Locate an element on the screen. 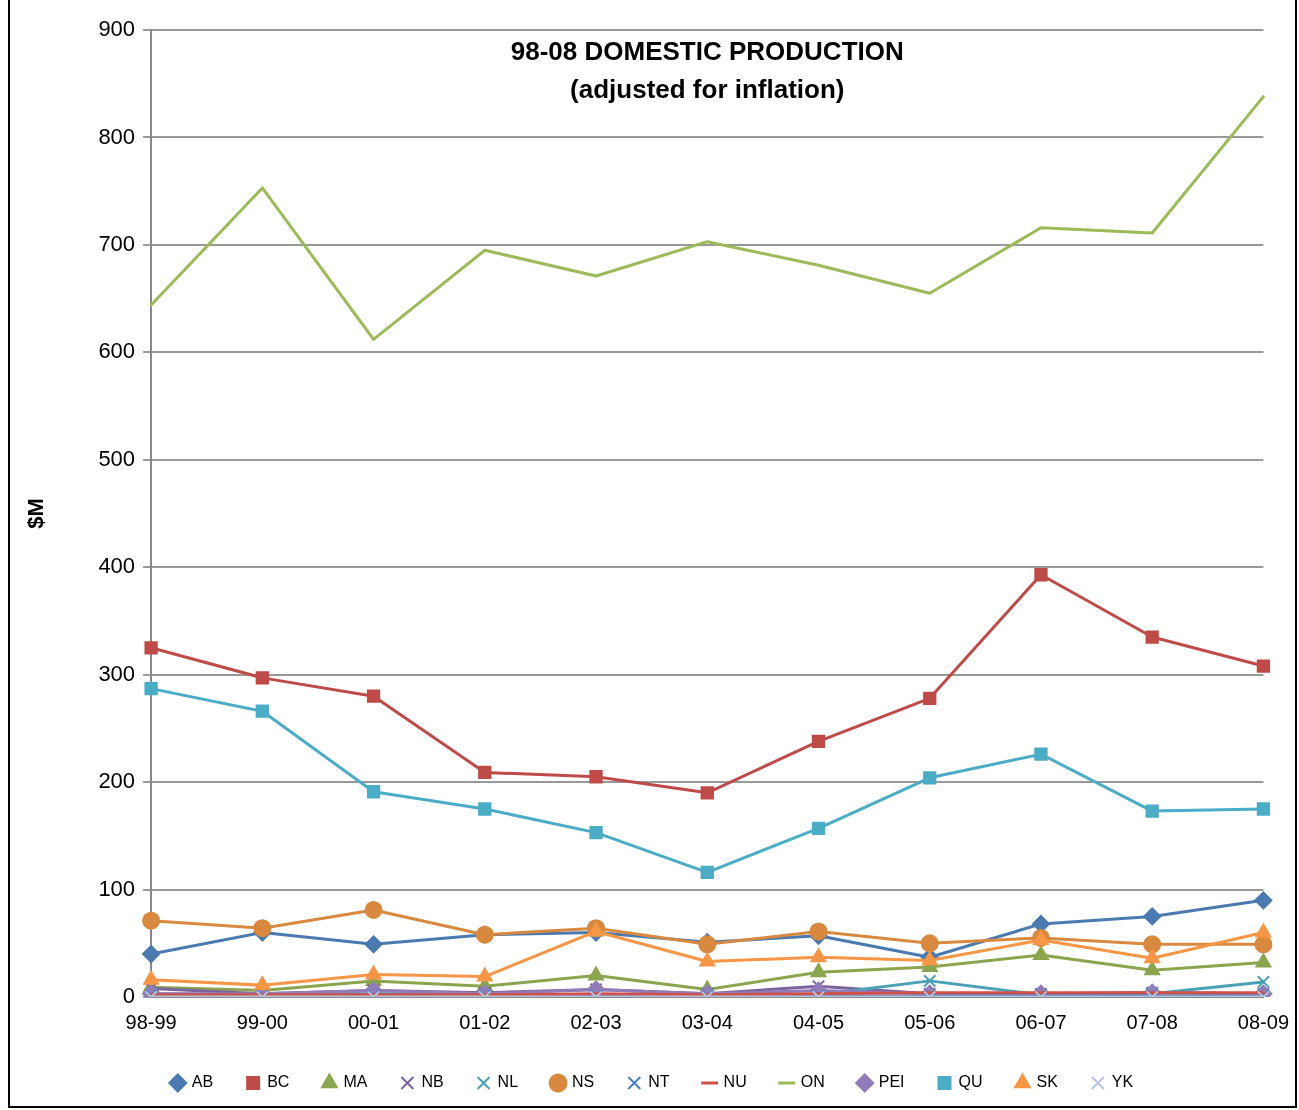  legend-label: QU is located at coordinates (970, 1082).